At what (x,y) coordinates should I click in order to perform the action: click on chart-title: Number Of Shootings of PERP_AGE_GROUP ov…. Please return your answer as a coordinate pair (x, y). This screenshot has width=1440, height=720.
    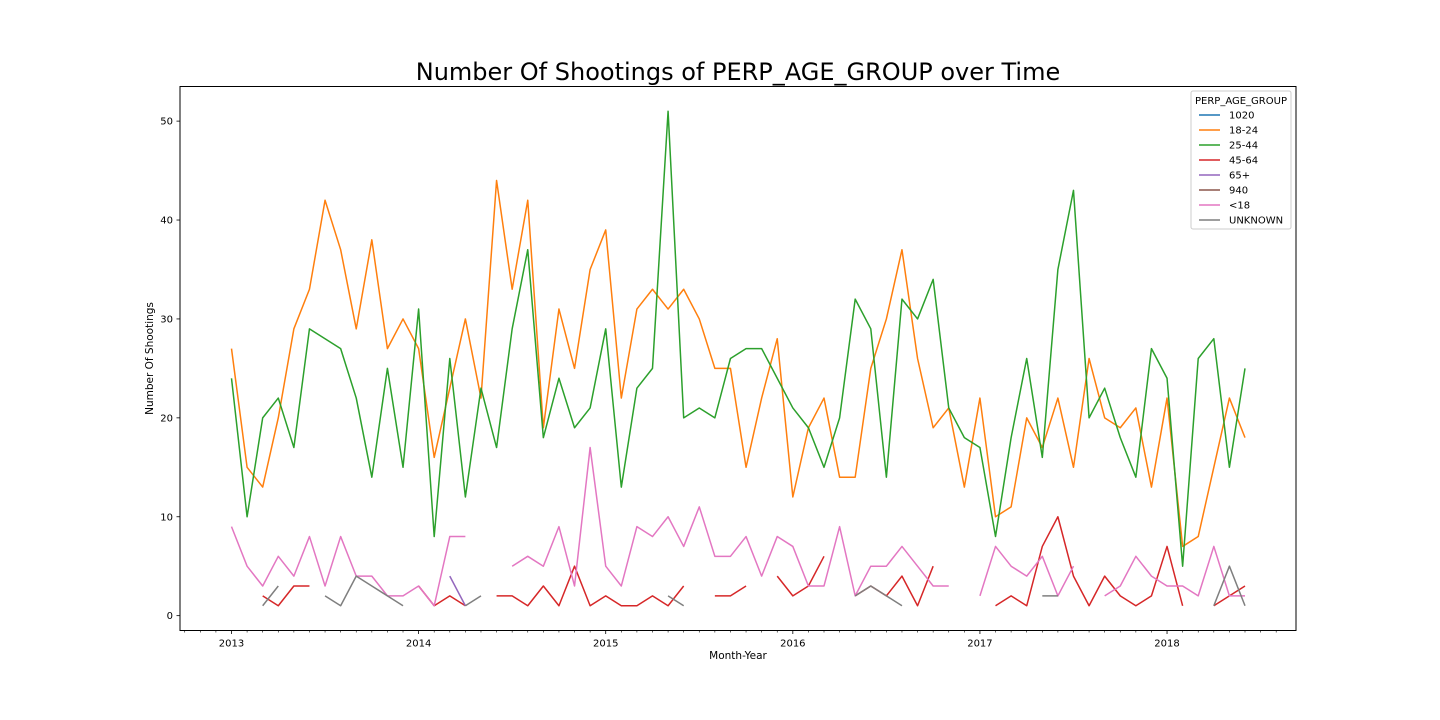
    Looking at the image, I should click on (738, 72).